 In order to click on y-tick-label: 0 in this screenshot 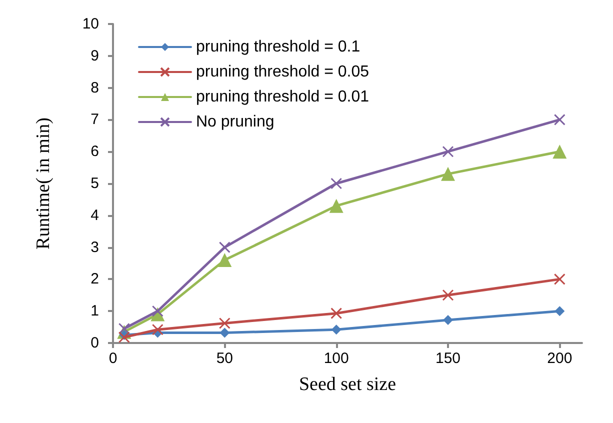, I will do `click(94, 343)`.